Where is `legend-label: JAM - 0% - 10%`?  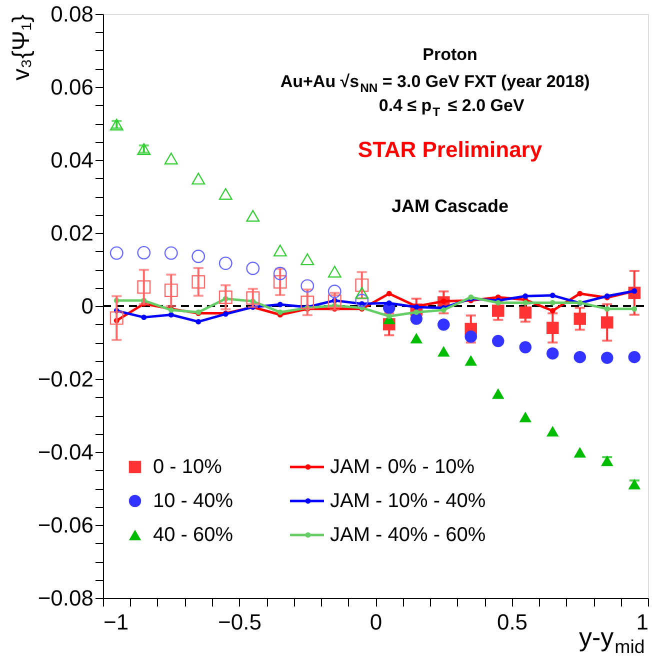 legend-label: JAM - 0% - 10% is located at coordinates (402, 467).